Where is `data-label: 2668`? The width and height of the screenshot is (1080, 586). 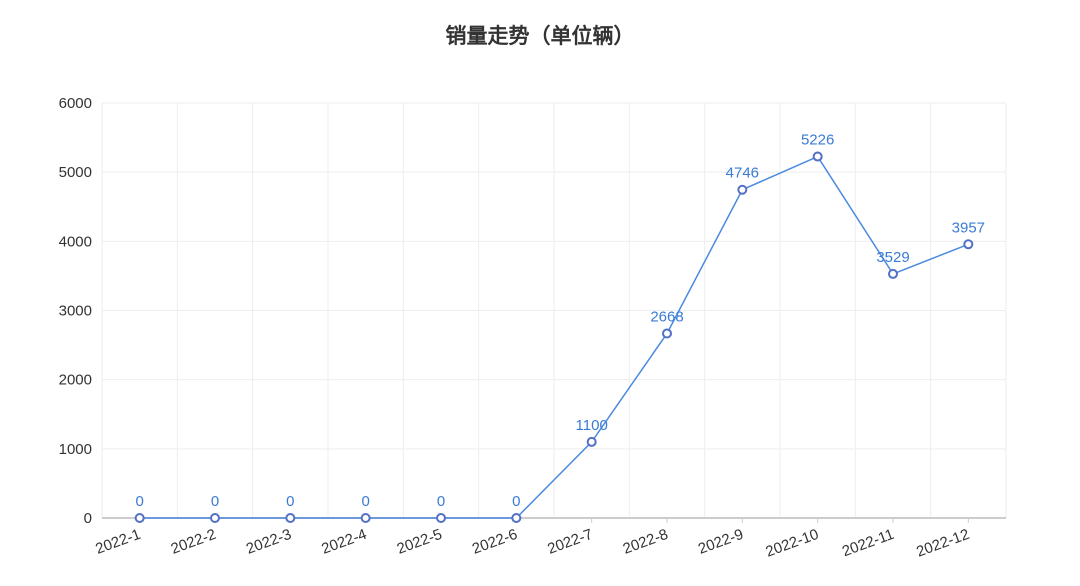
data-label: 2668 is located at coordinates (666, 316).